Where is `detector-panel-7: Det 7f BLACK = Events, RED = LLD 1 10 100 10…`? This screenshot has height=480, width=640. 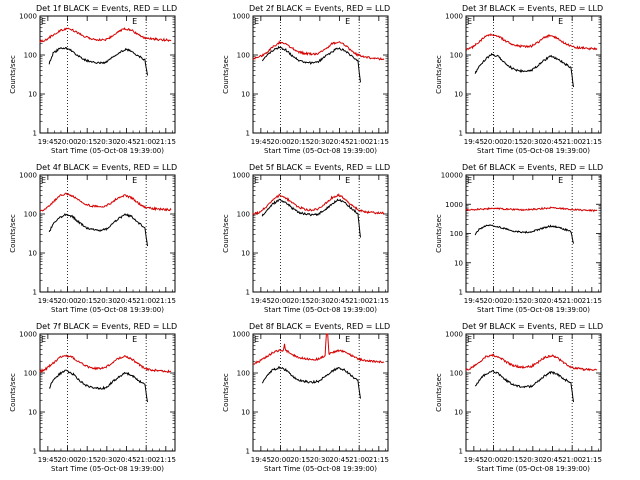 detector-panel-7: Det 7f BLACK = Events, RED = LLD 1 10 100 10… is located at coordinates (93, 397).